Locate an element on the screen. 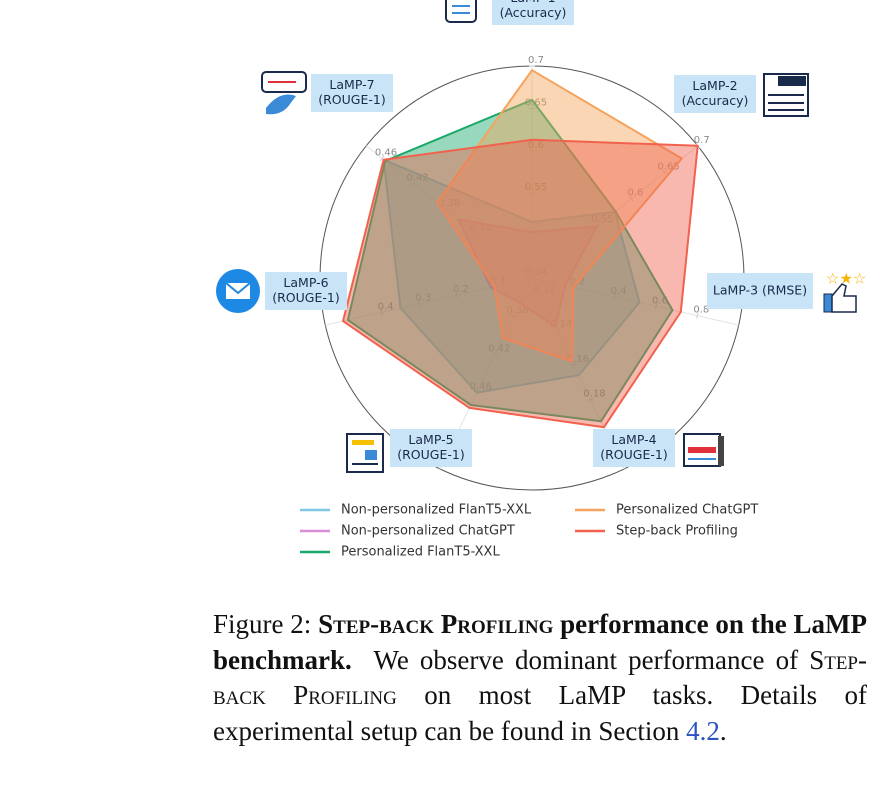 The height and width of the screenshot is (790, 875). axis-label-text: LaMP-4 is located at coordinates (633, 439).